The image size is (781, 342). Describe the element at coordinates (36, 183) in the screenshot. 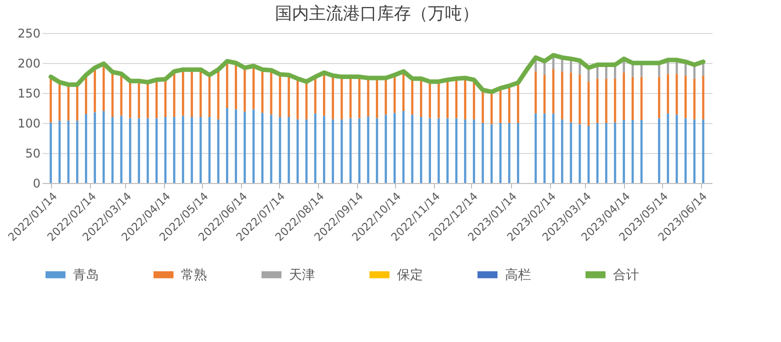

I see `y-tick-label: 0` at that location.